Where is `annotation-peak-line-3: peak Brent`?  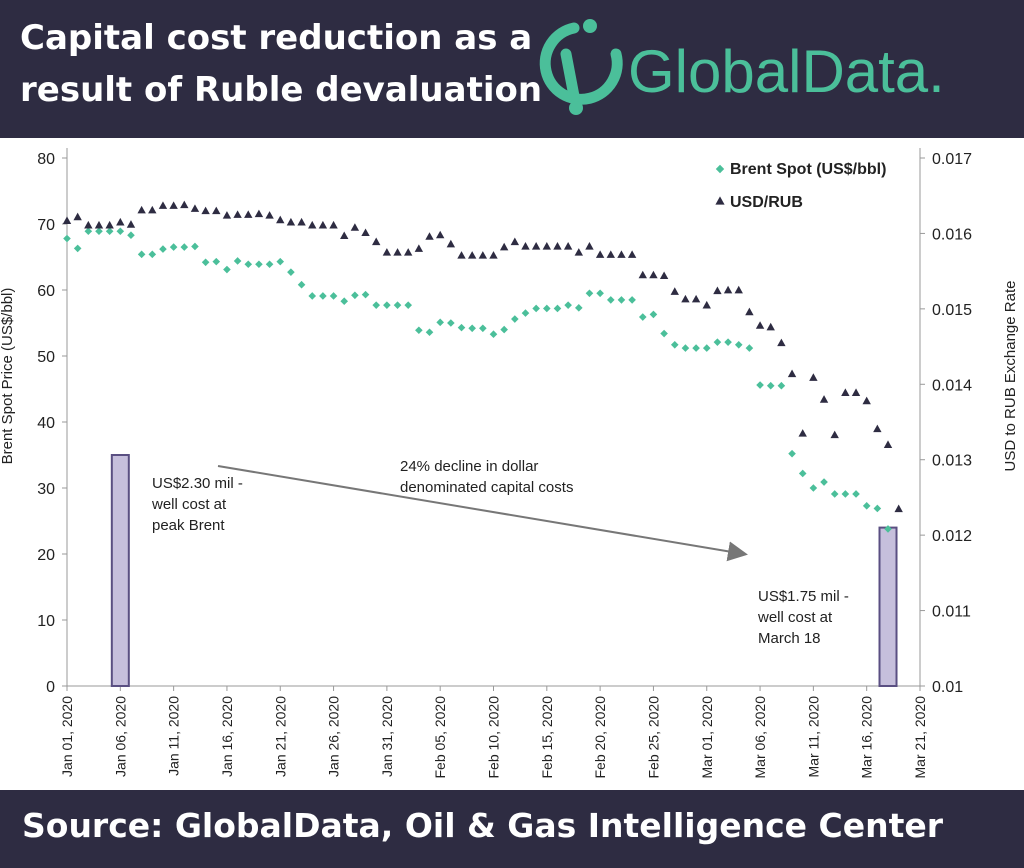 annotation-peak-line-3: peak Brent is located at coordinates (188, 525).